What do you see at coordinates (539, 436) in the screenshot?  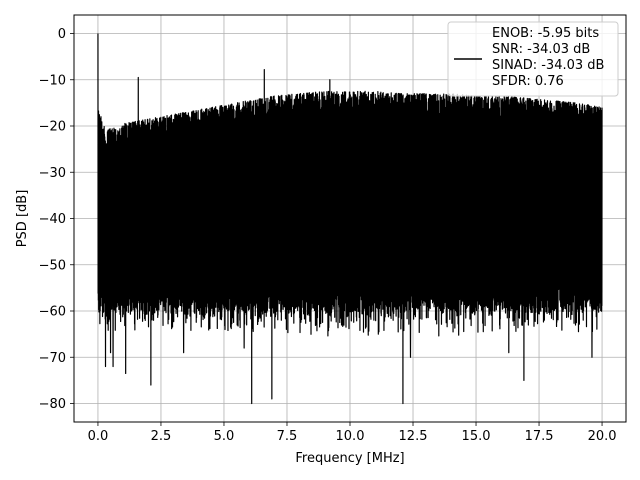 I see `x-tick-label: 17.5` at bounding box center [539, 436].